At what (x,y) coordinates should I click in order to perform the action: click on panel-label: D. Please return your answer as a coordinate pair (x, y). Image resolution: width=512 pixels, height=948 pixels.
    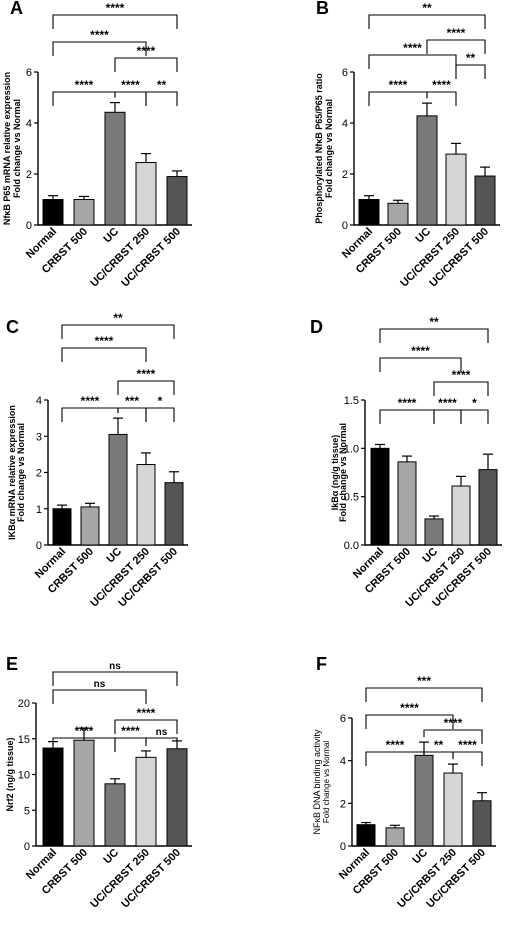
    Looking at the image, I should click on (316, 327).